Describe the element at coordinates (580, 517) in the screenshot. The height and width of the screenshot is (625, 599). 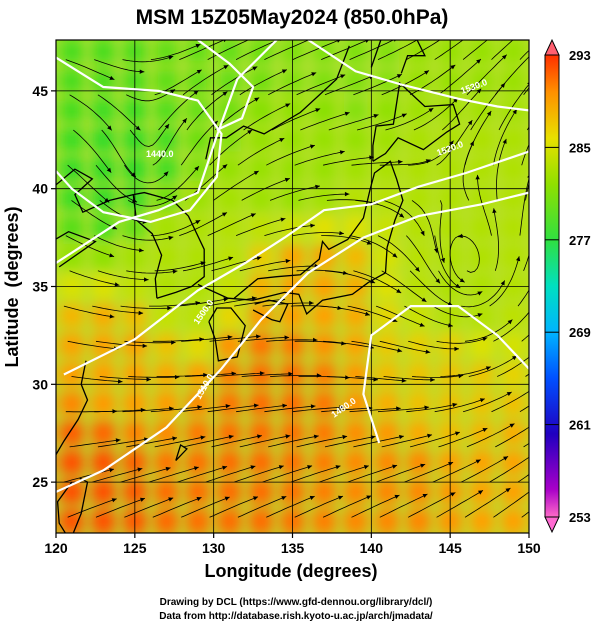
I see `colorbar-tick-label: 253` at that location.